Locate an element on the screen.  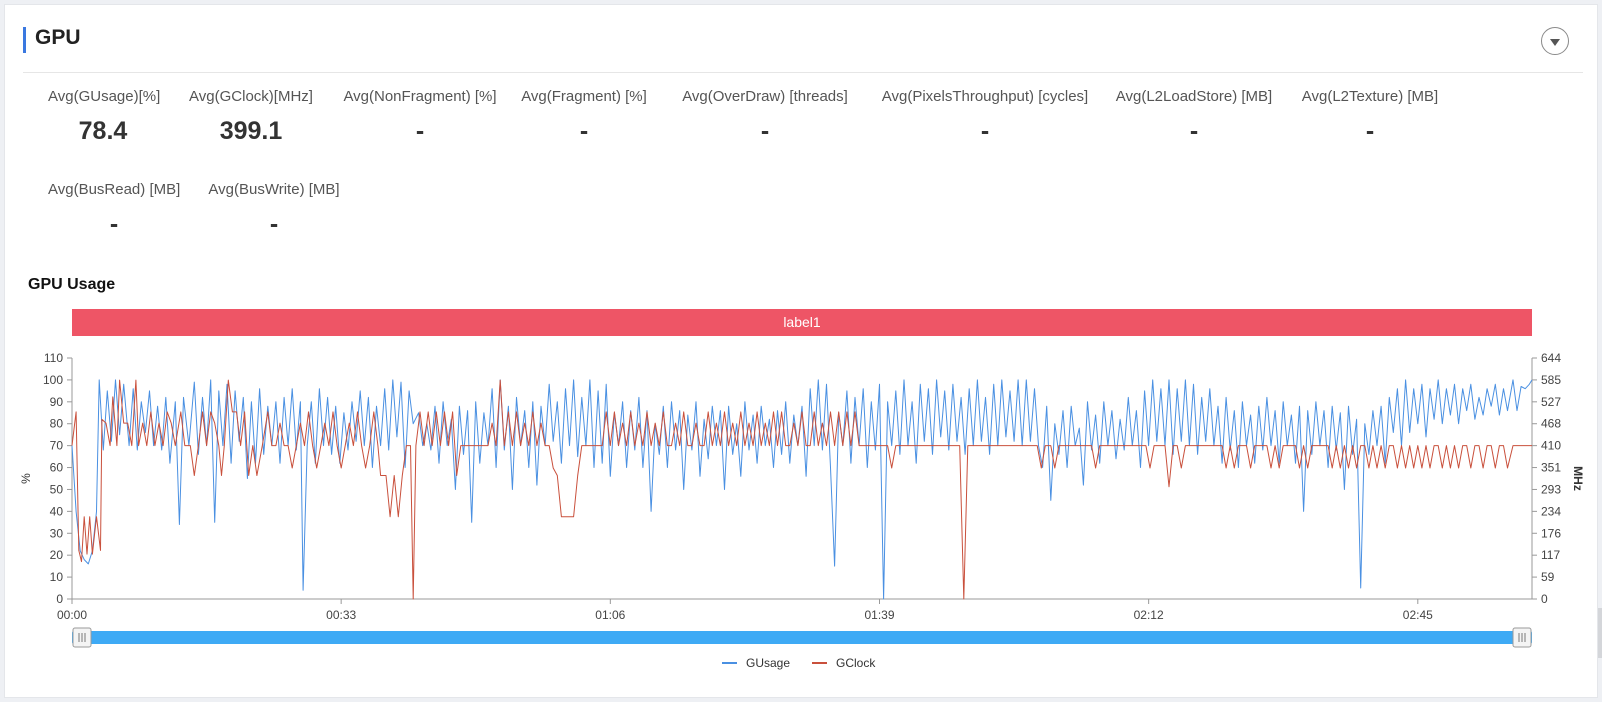
metric-l2texture: Avg(L2Texture) [MB] - is located at coordinates (1370, 117).